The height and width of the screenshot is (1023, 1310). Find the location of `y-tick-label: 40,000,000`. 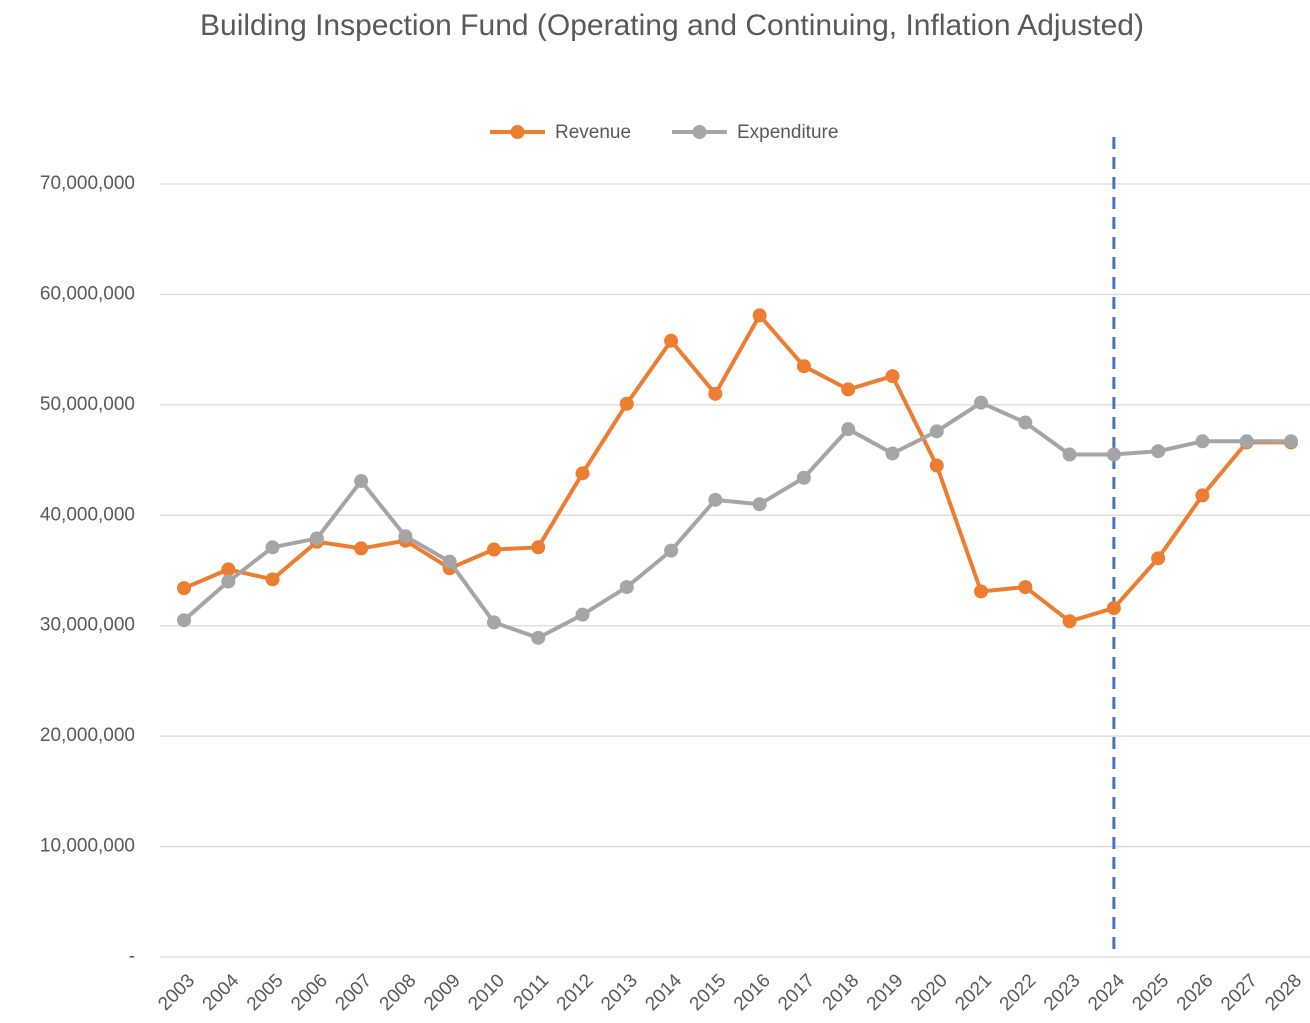

y-tick-label: 40,000,000 is located at coordinates (87, 514).